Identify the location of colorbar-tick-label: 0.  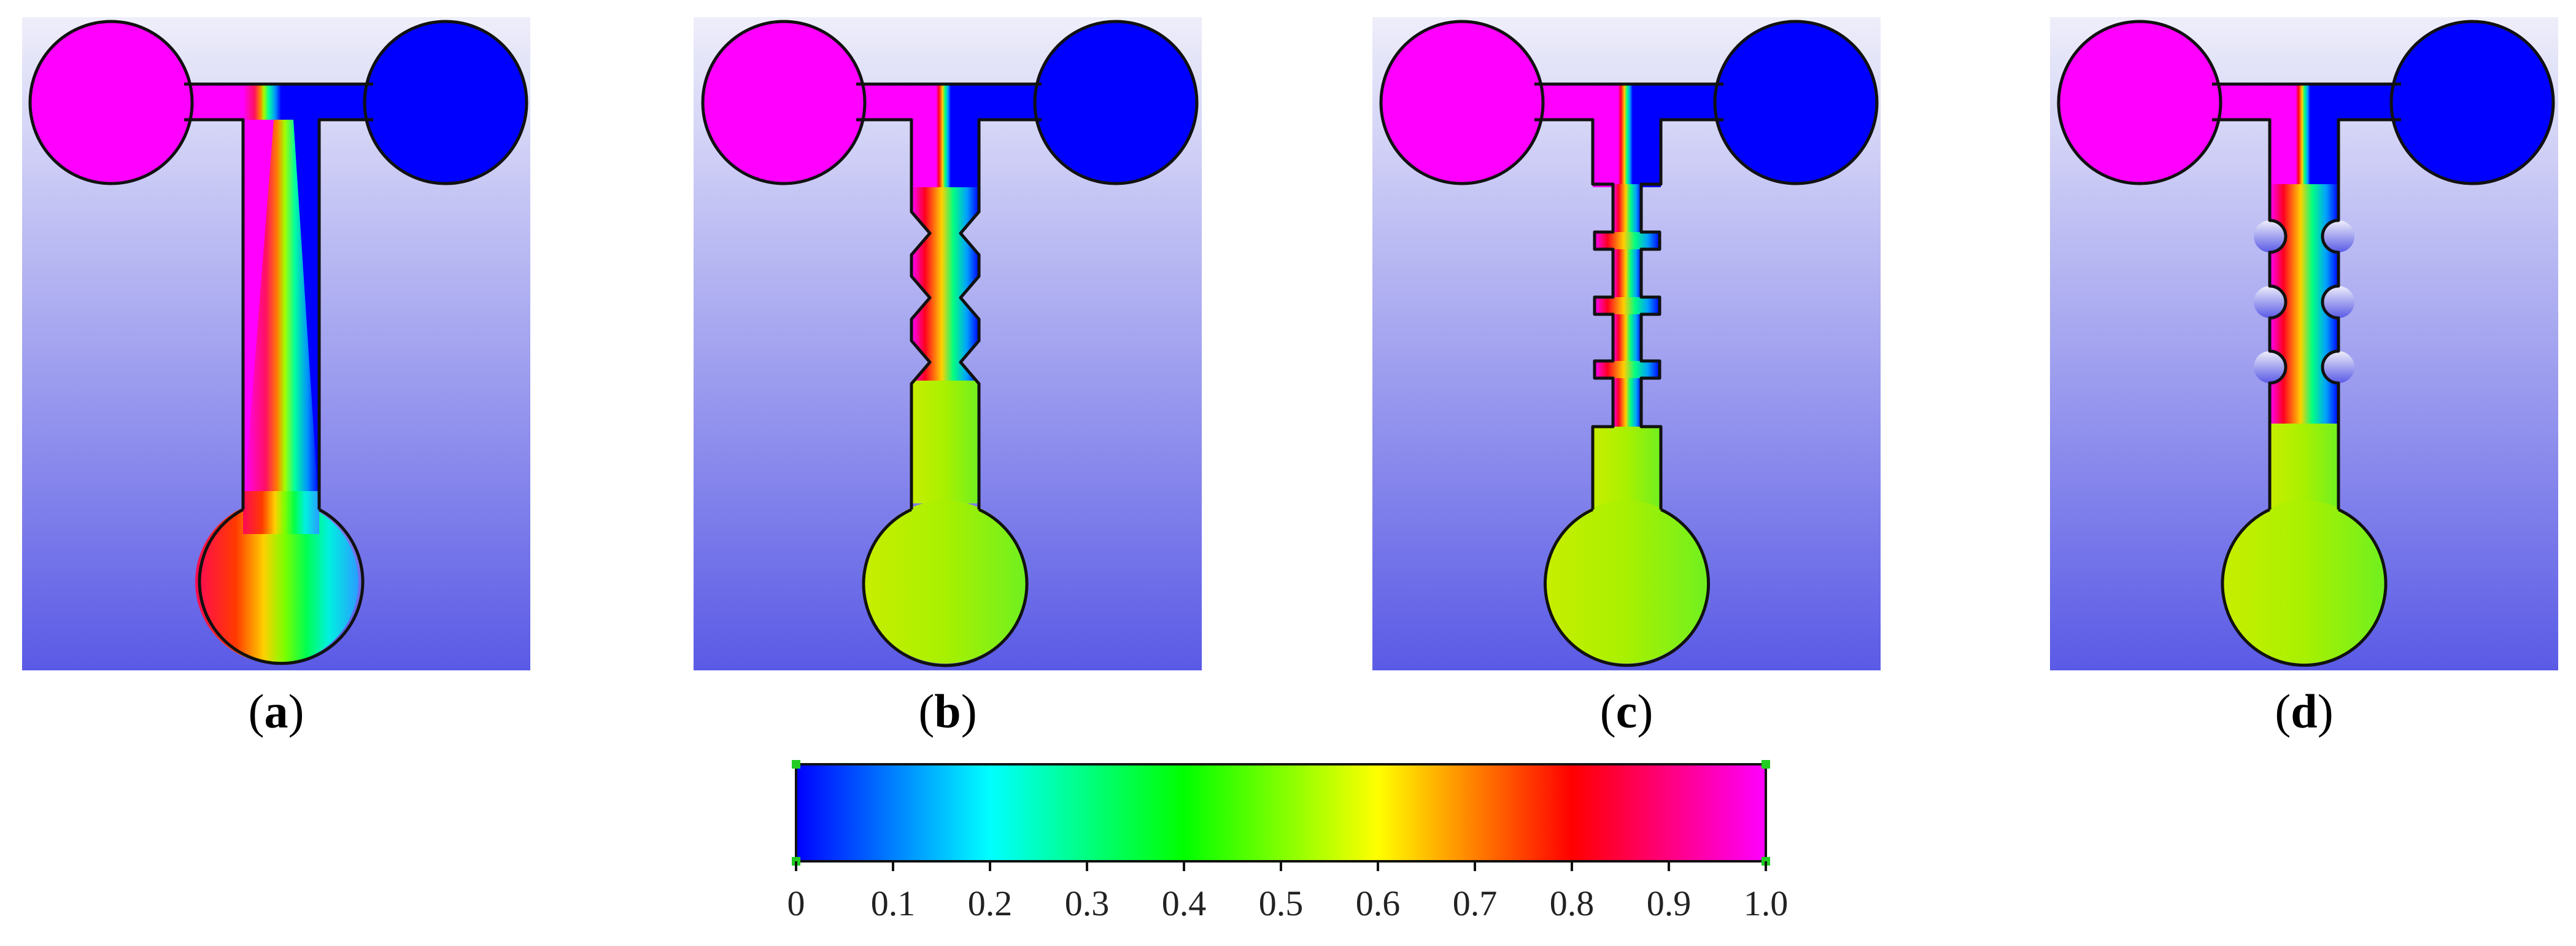
(796, 903).